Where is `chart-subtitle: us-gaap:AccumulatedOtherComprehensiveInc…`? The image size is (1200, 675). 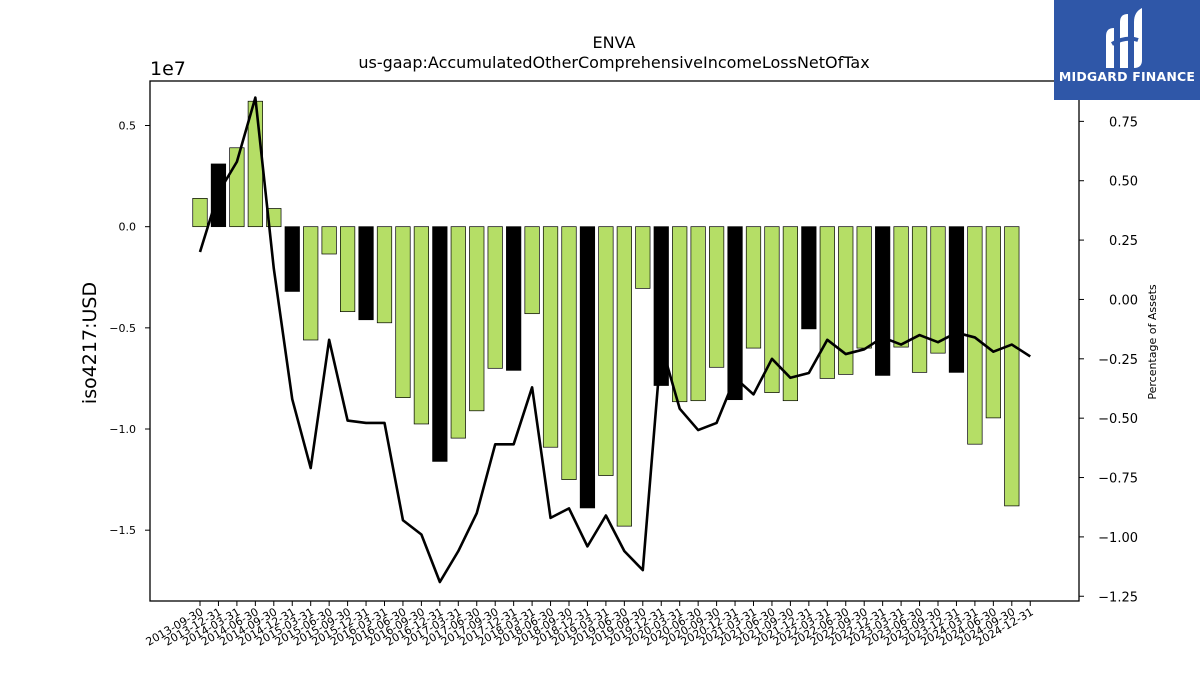 chart-subtitle: us-gaap:AccumulatedOtherComprehensiveInc… is located at coordinates (613, 62).